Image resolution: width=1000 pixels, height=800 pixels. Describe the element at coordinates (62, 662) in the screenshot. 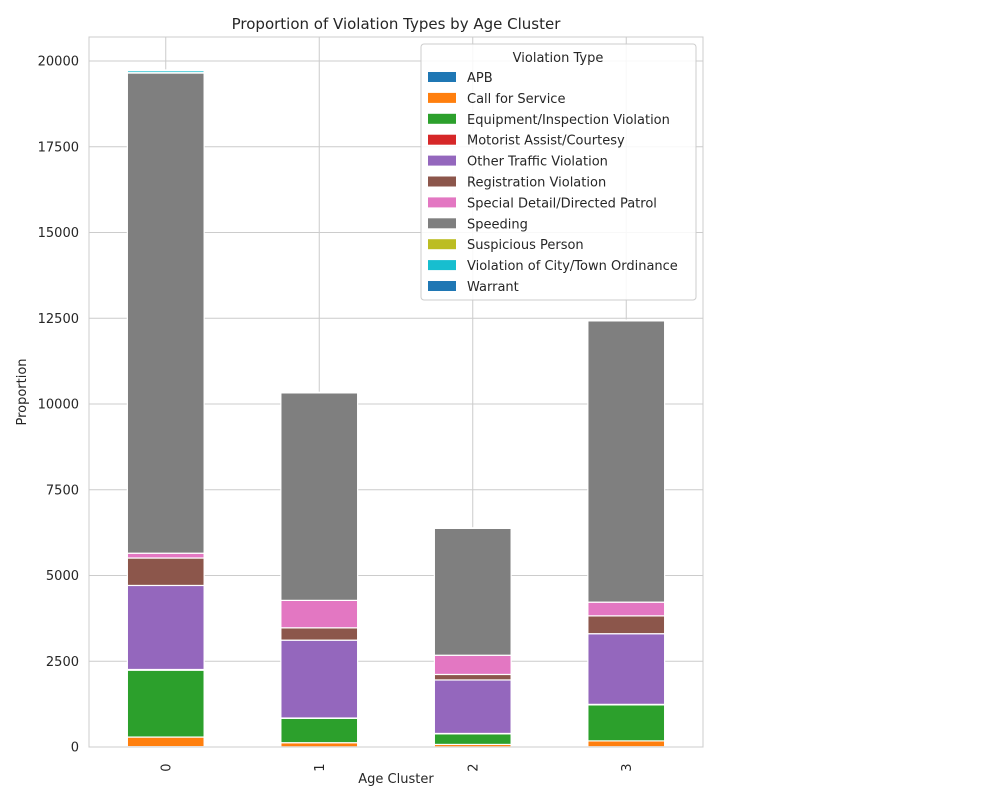

I see `y-tick-label: 2500` at that location.